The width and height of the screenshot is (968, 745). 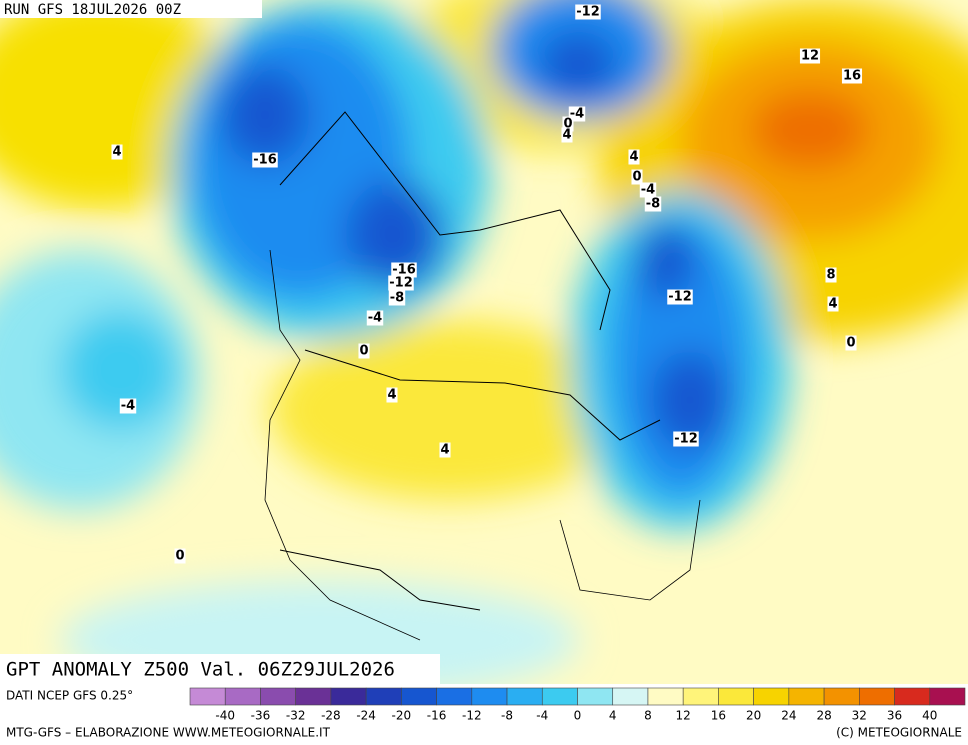 I want to click on map-title: GPT ANOMALY Z500 Val. 06Z29JUL2026, so click(x=200, y=670).